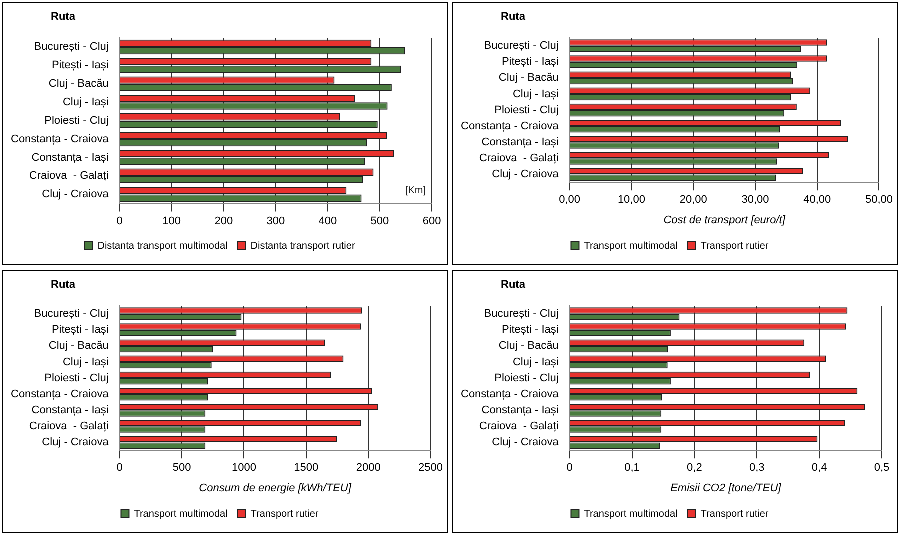  What do you see at coordinates (725, 220) in the screenshot?
I see `x-axis-title: Cost de transport [euro/t]` at bounding box center [725, 220].